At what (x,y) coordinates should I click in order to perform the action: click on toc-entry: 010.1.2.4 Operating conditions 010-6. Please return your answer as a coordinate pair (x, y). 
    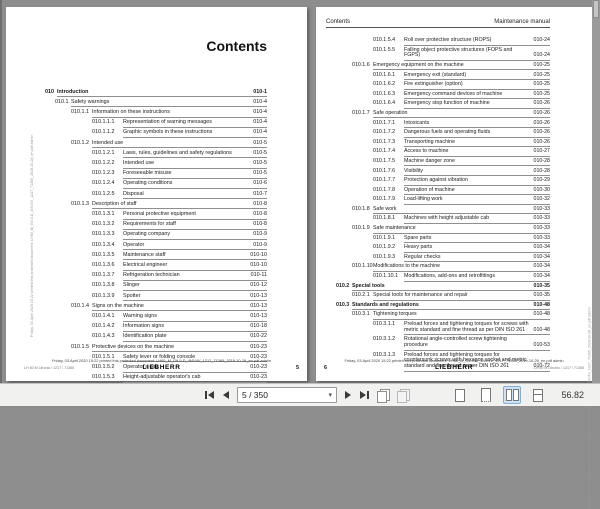
    Looking at the image, I should click on (179, 184).